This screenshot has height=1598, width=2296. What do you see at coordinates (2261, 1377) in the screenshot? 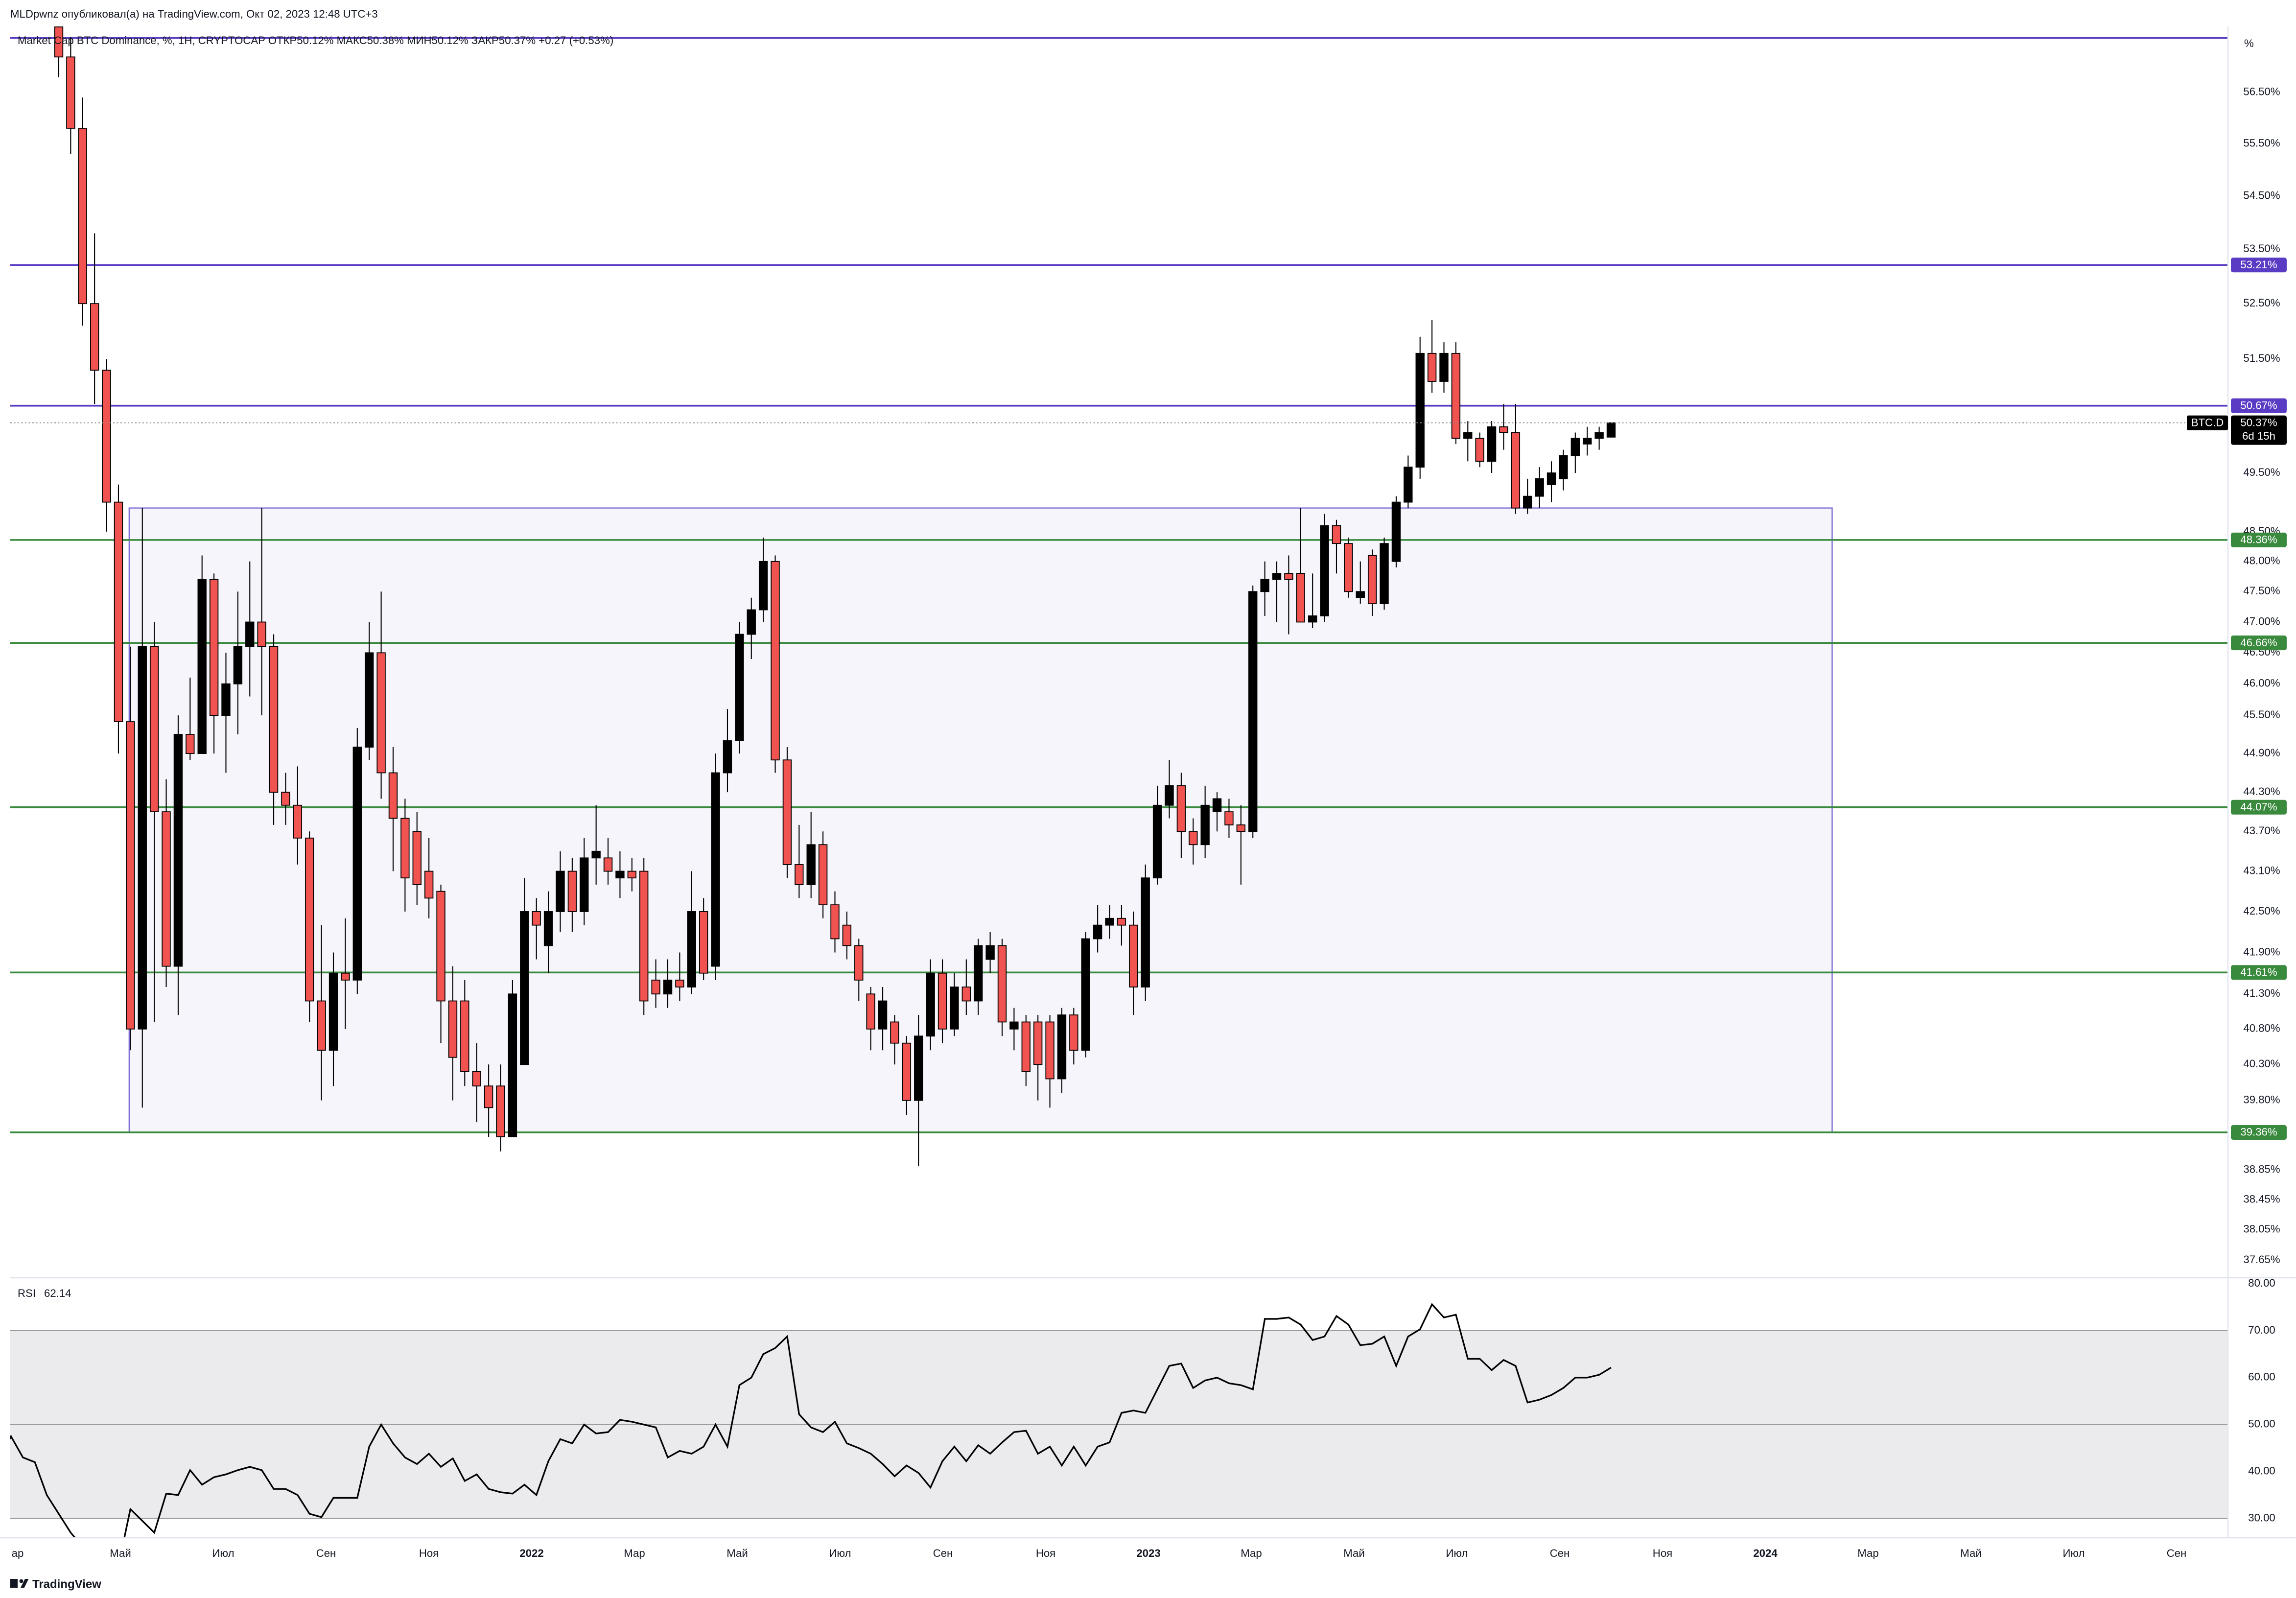
I see `rsi-tick-label: 60.00` at bounding box center [2261, 1377].